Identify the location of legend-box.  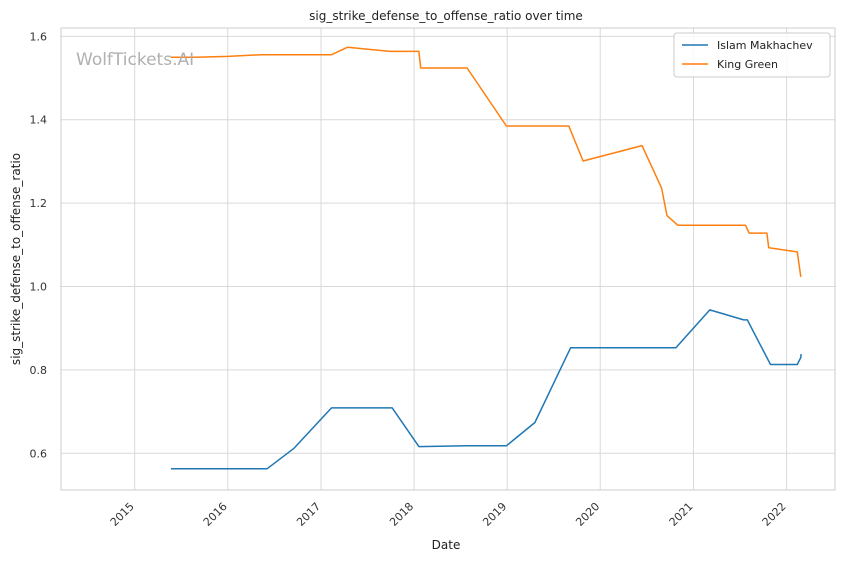
(752, 55).